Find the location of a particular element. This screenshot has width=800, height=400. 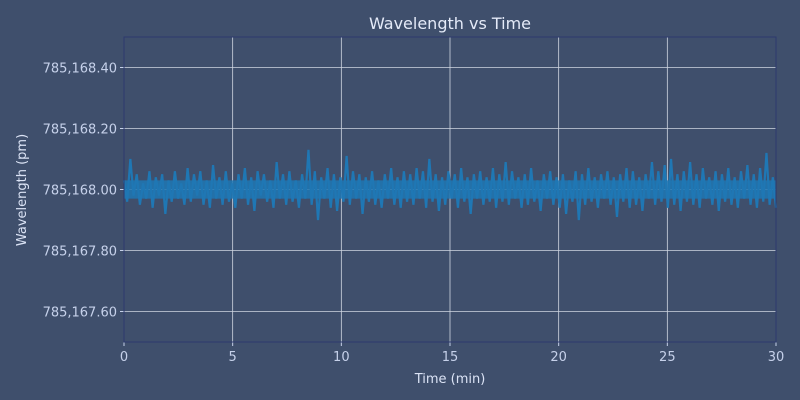

x-tick-label: 25 is located at coordinates (667, 357).